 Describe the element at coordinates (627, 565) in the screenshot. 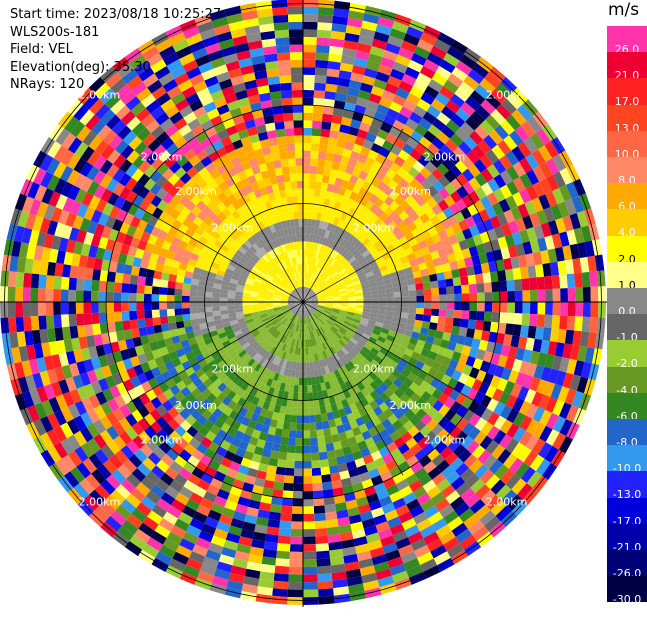

I see `colorbar-level: -26.0` at that location.